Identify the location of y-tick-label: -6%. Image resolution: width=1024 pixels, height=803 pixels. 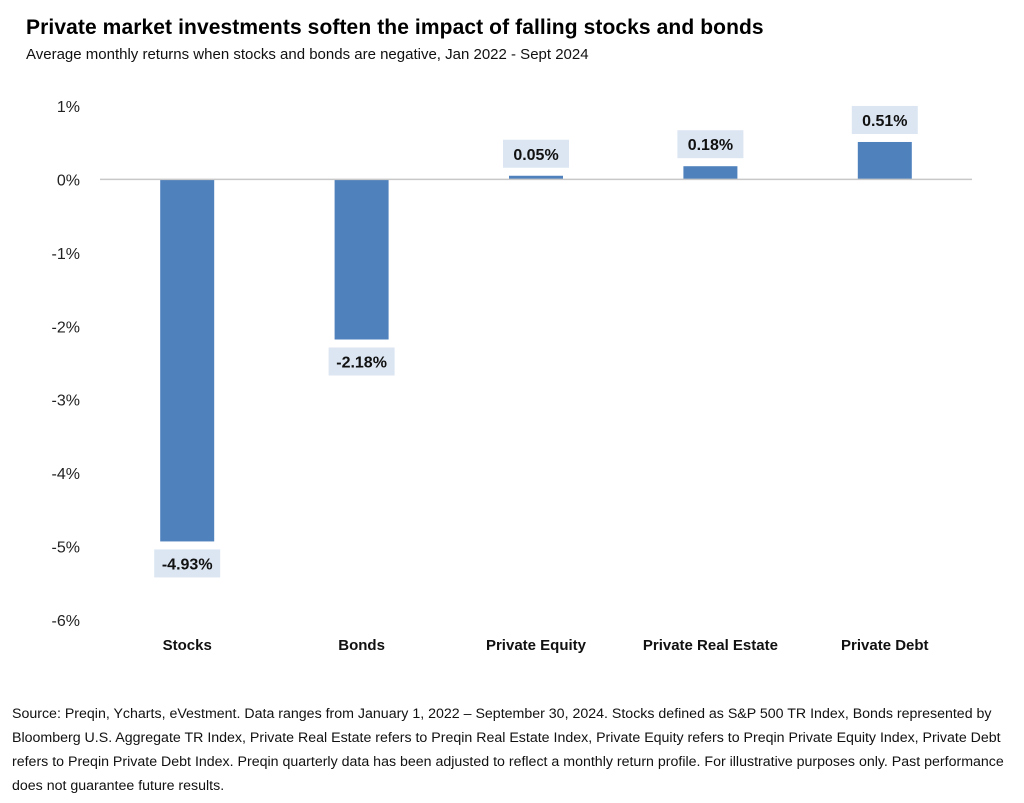
(66, 621).